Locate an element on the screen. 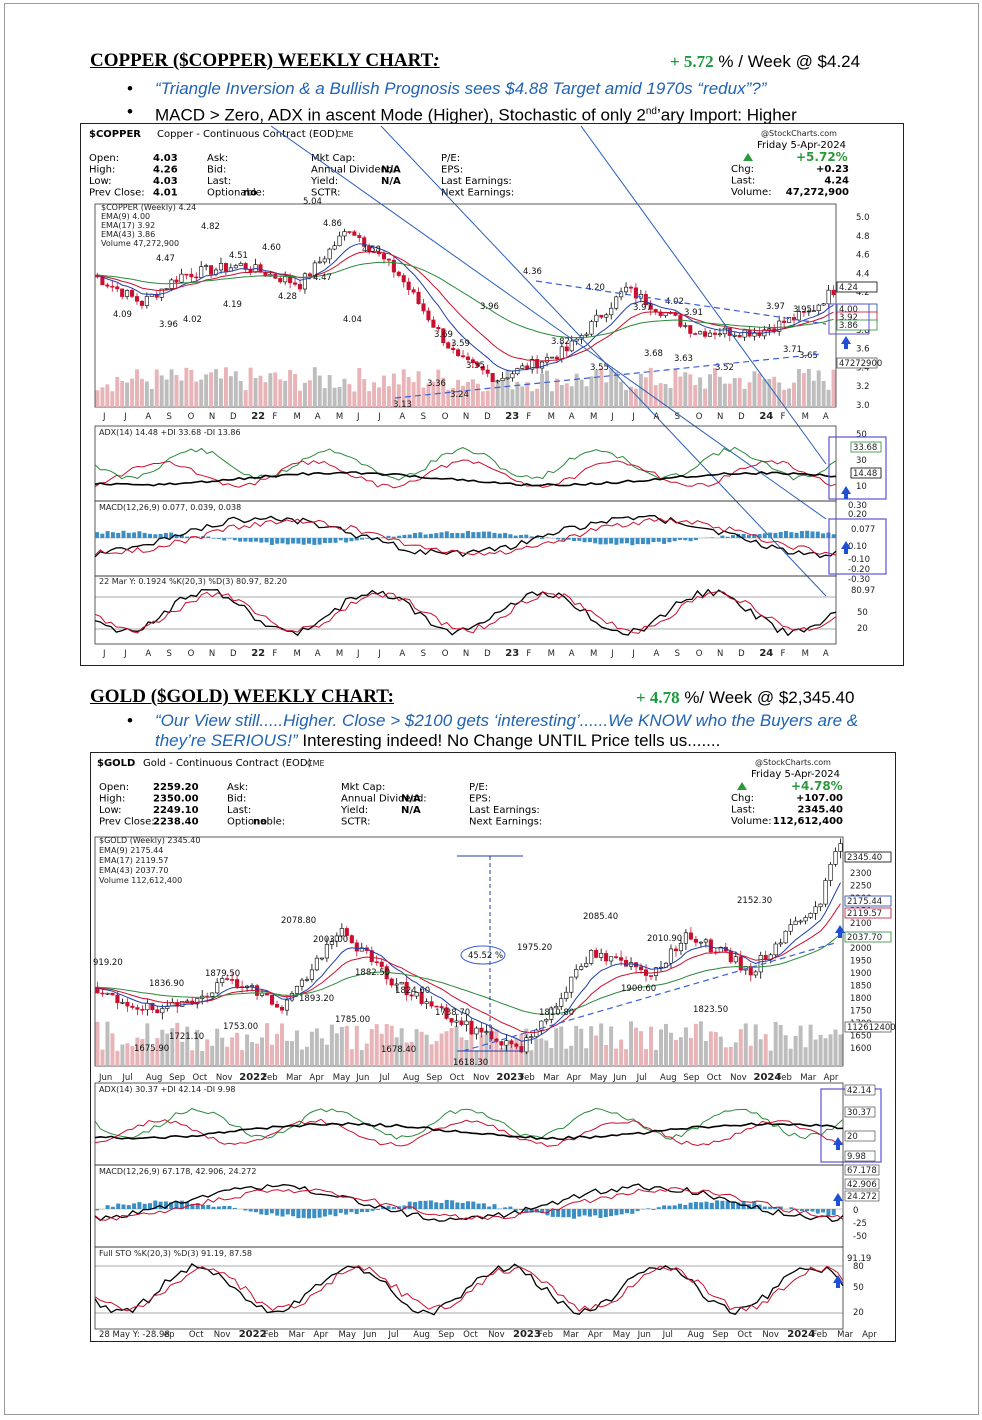 The image size is (982, 1420). price-annotation: 4.47 is located at coordinates (322, 278).